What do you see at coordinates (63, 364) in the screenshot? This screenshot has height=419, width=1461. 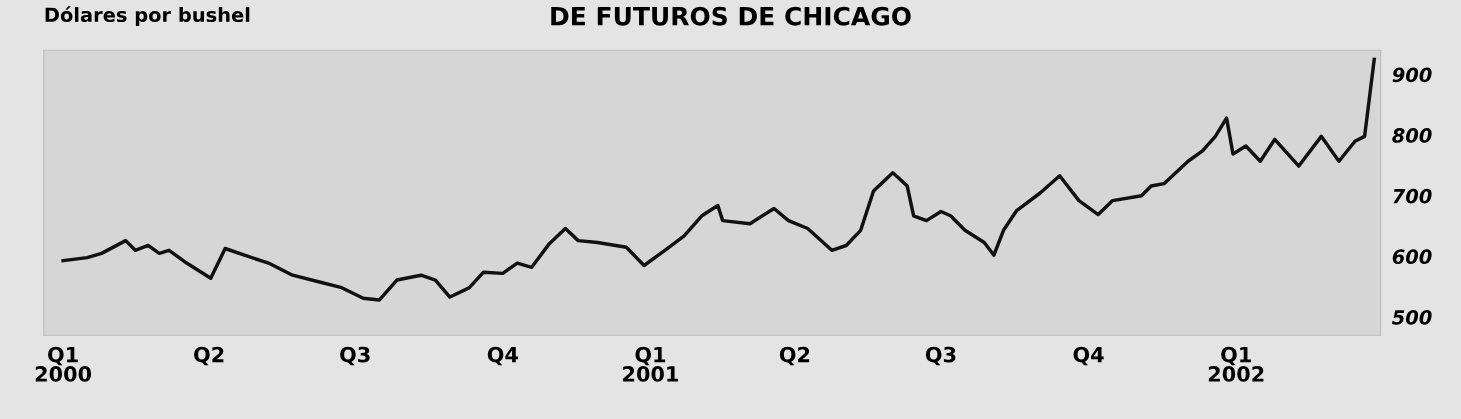 I see `x-tick-label: Q1 2000` at bounding box center [63, 364].